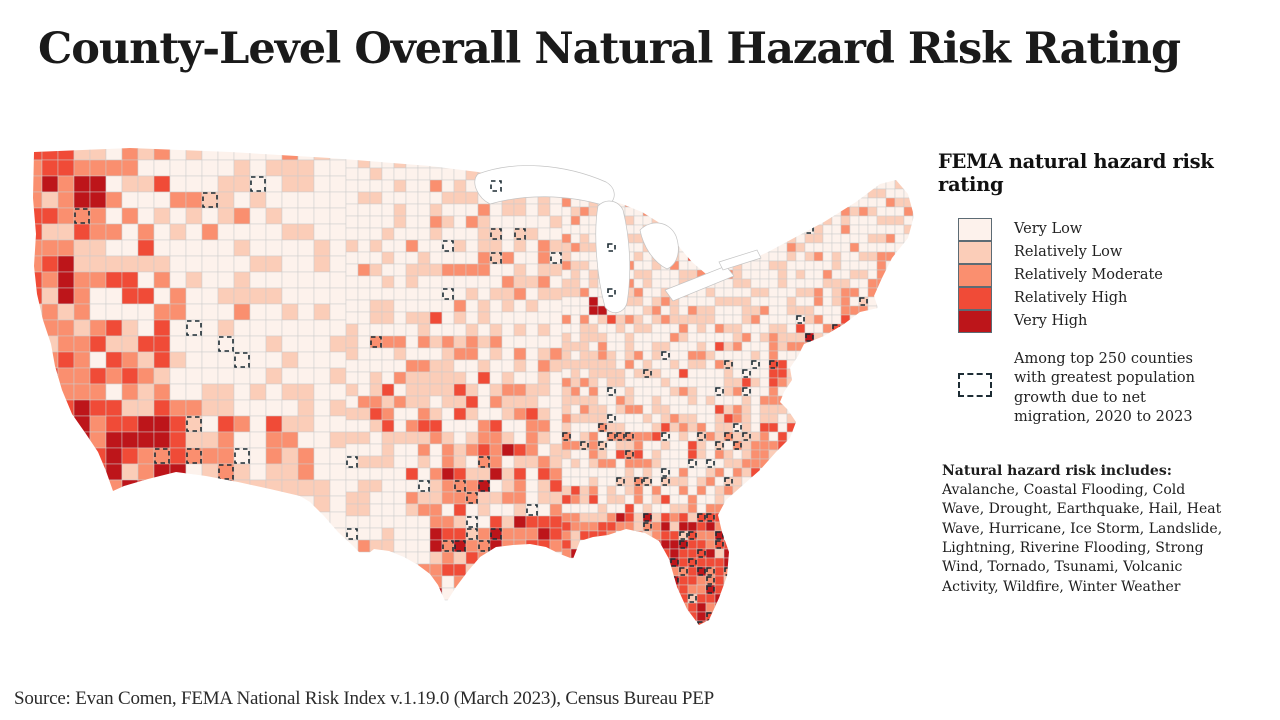 This screenshot has height=720, width=1280. I want to click on legend-item: Relatively High, so click(1109, 298).